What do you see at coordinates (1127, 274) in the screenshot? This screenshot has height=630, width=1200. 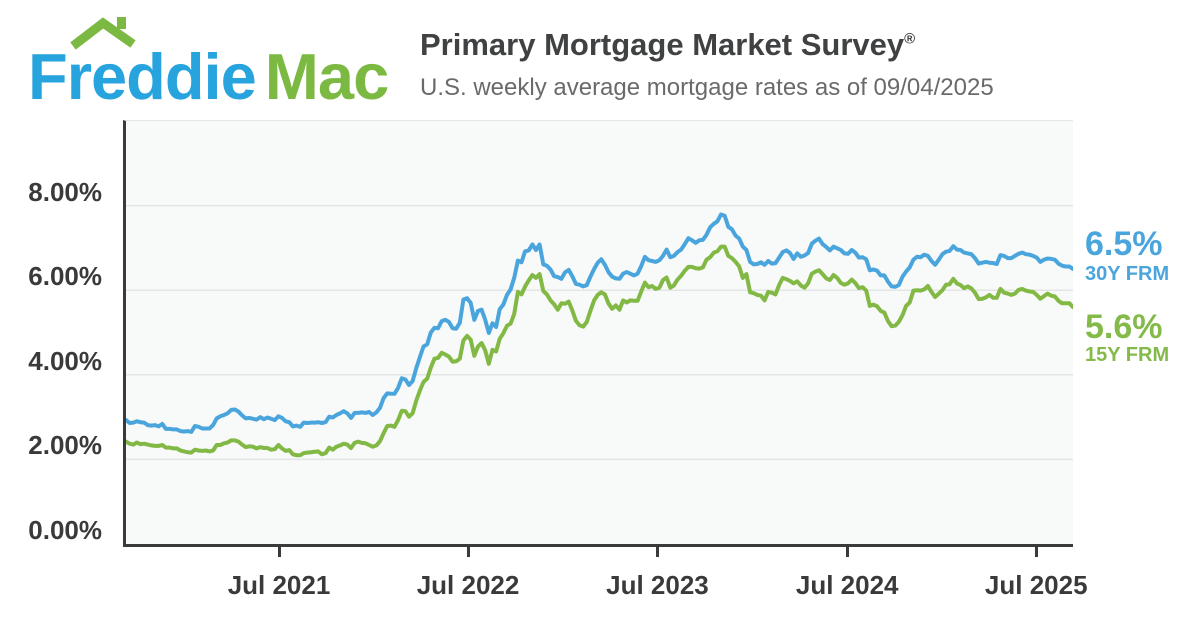 I see `series-name-30y: 30Y FRM` at bounding box center [1127, 274].